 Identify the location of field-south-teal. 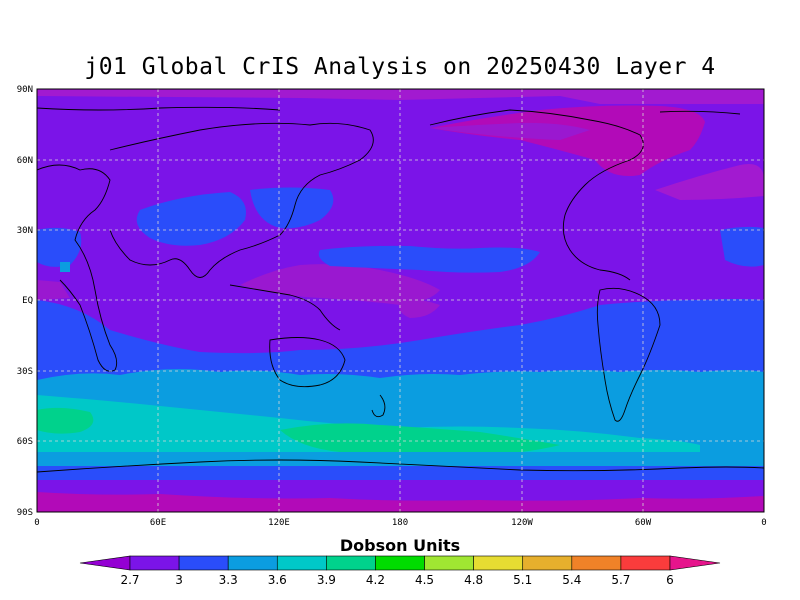
(368, 423).